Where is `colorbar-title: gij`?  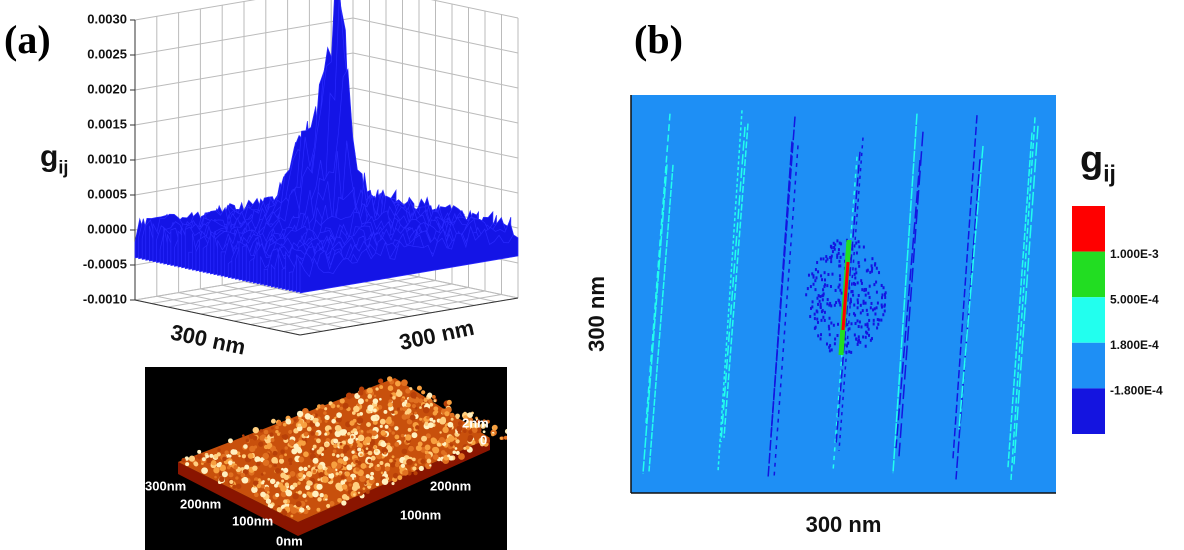
colorbar-title: gij is located at coordinates (1098, 162).